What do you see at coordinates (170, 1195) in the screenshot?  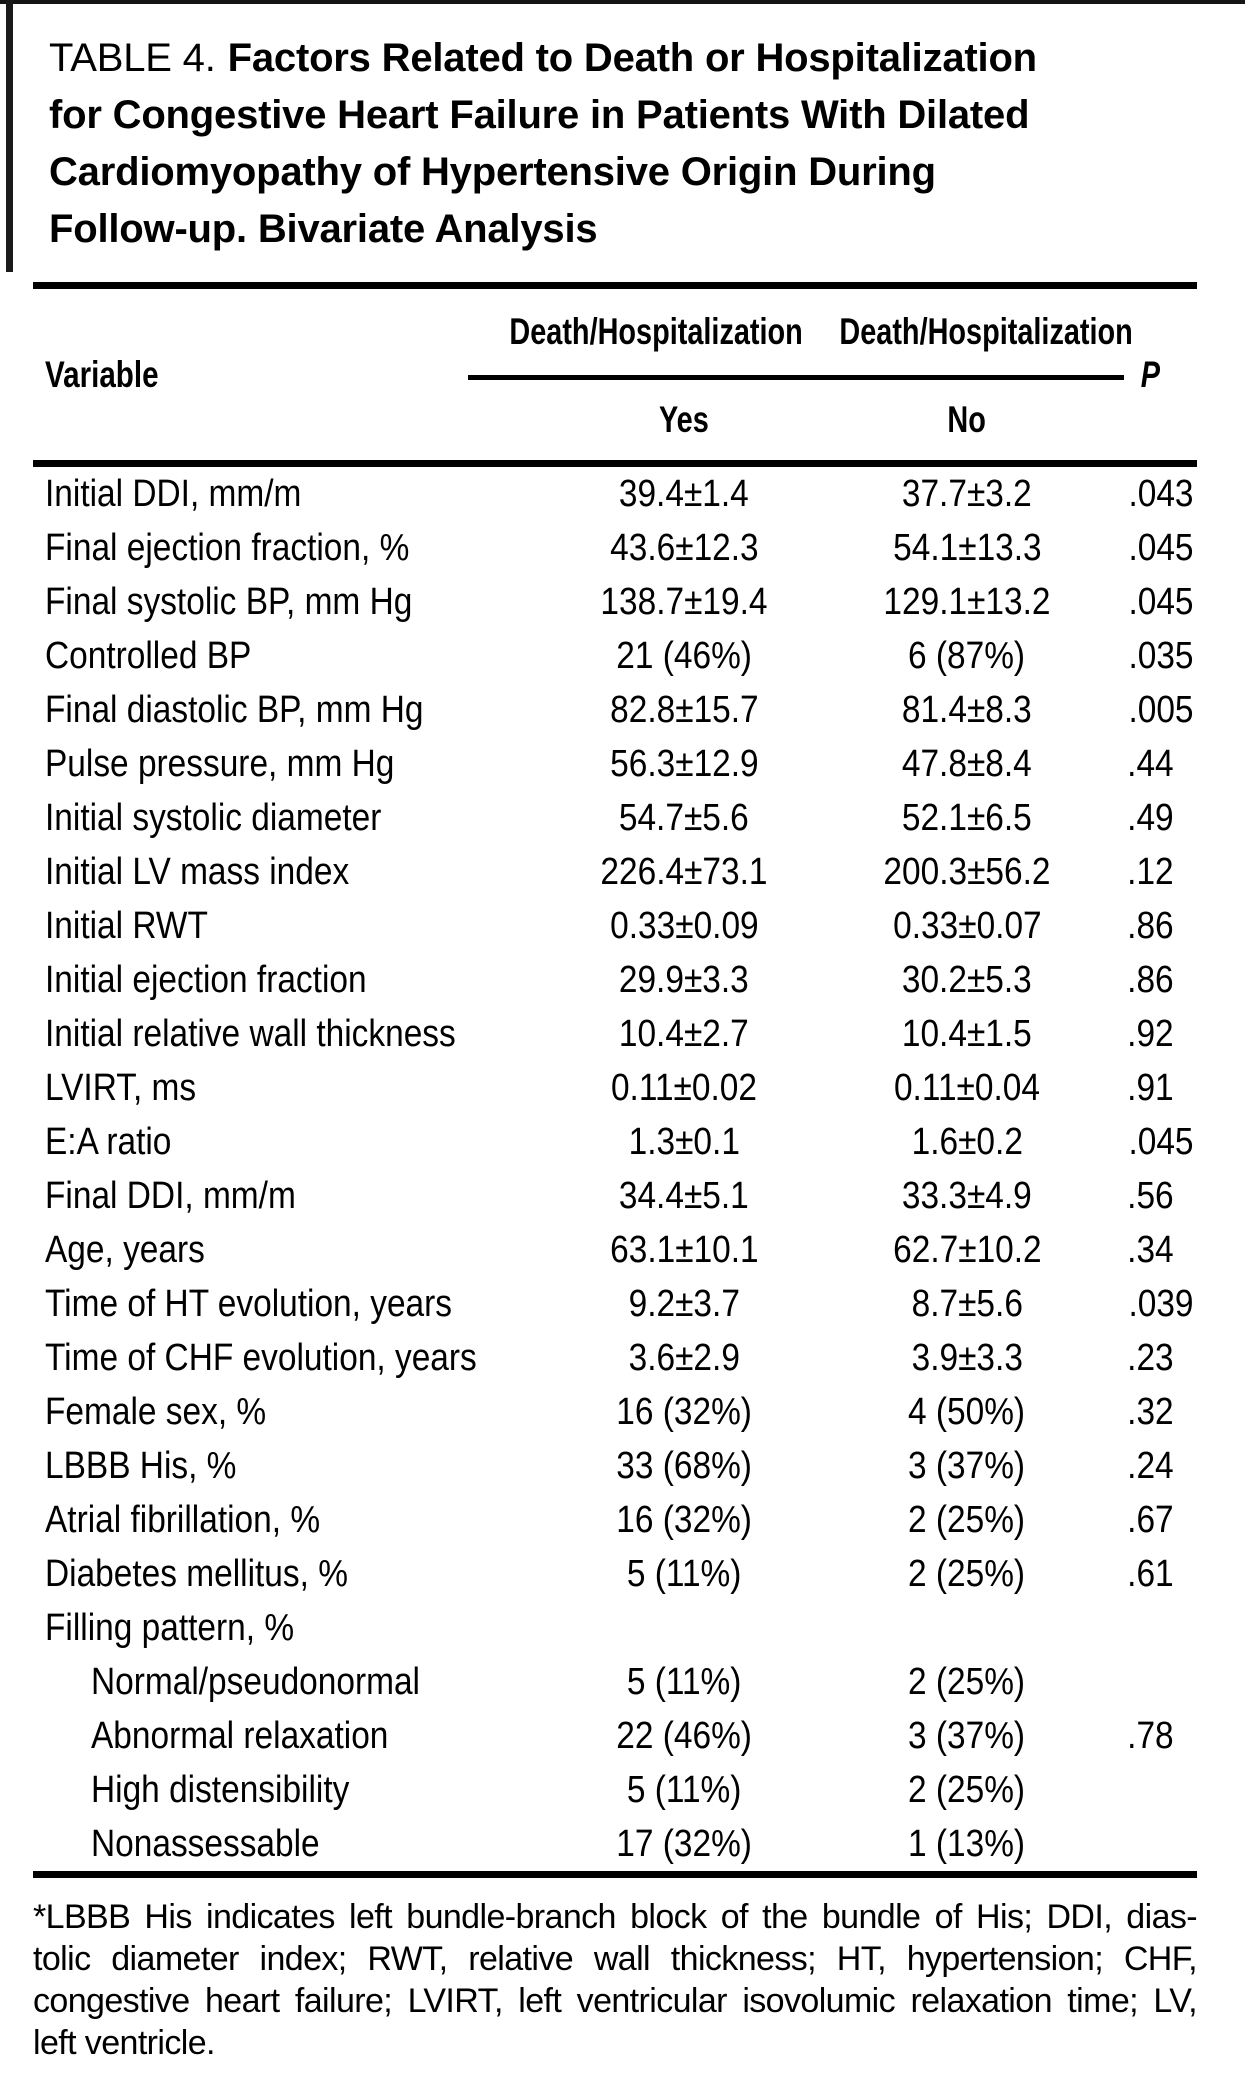 I see `variable-cell-text: Final DDI, mm/m` at bounding box center [170, 1195].